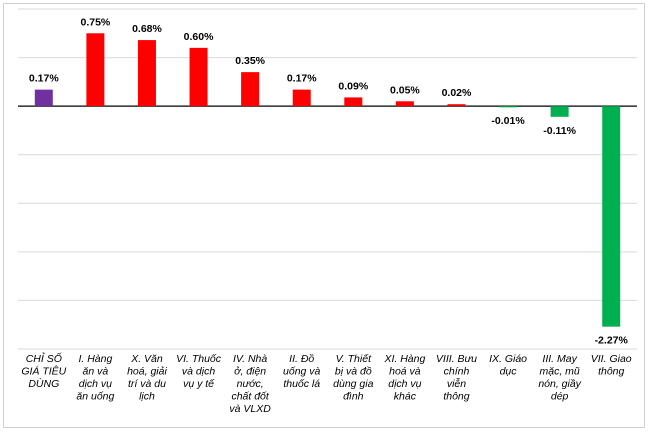 This screenshot has width=650, height=434. I want to click on category-label: III. May mặc, mũ nón, giầy dép, so click(559, 378).